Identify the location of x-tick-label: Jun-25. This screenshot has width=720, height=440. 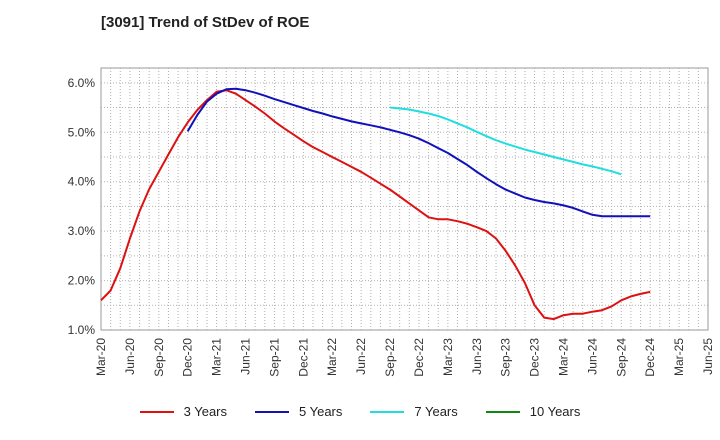
(708, 356).